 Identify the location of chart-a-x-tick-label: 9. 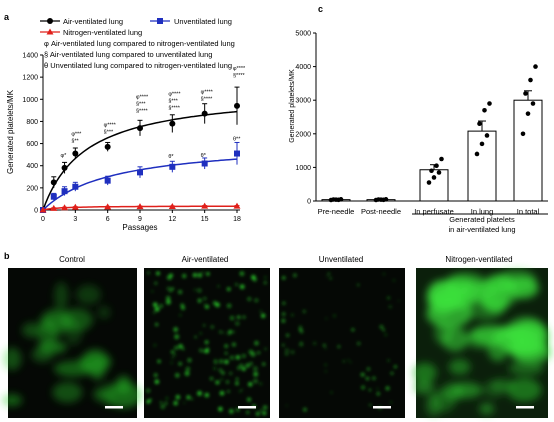
(140, 219).